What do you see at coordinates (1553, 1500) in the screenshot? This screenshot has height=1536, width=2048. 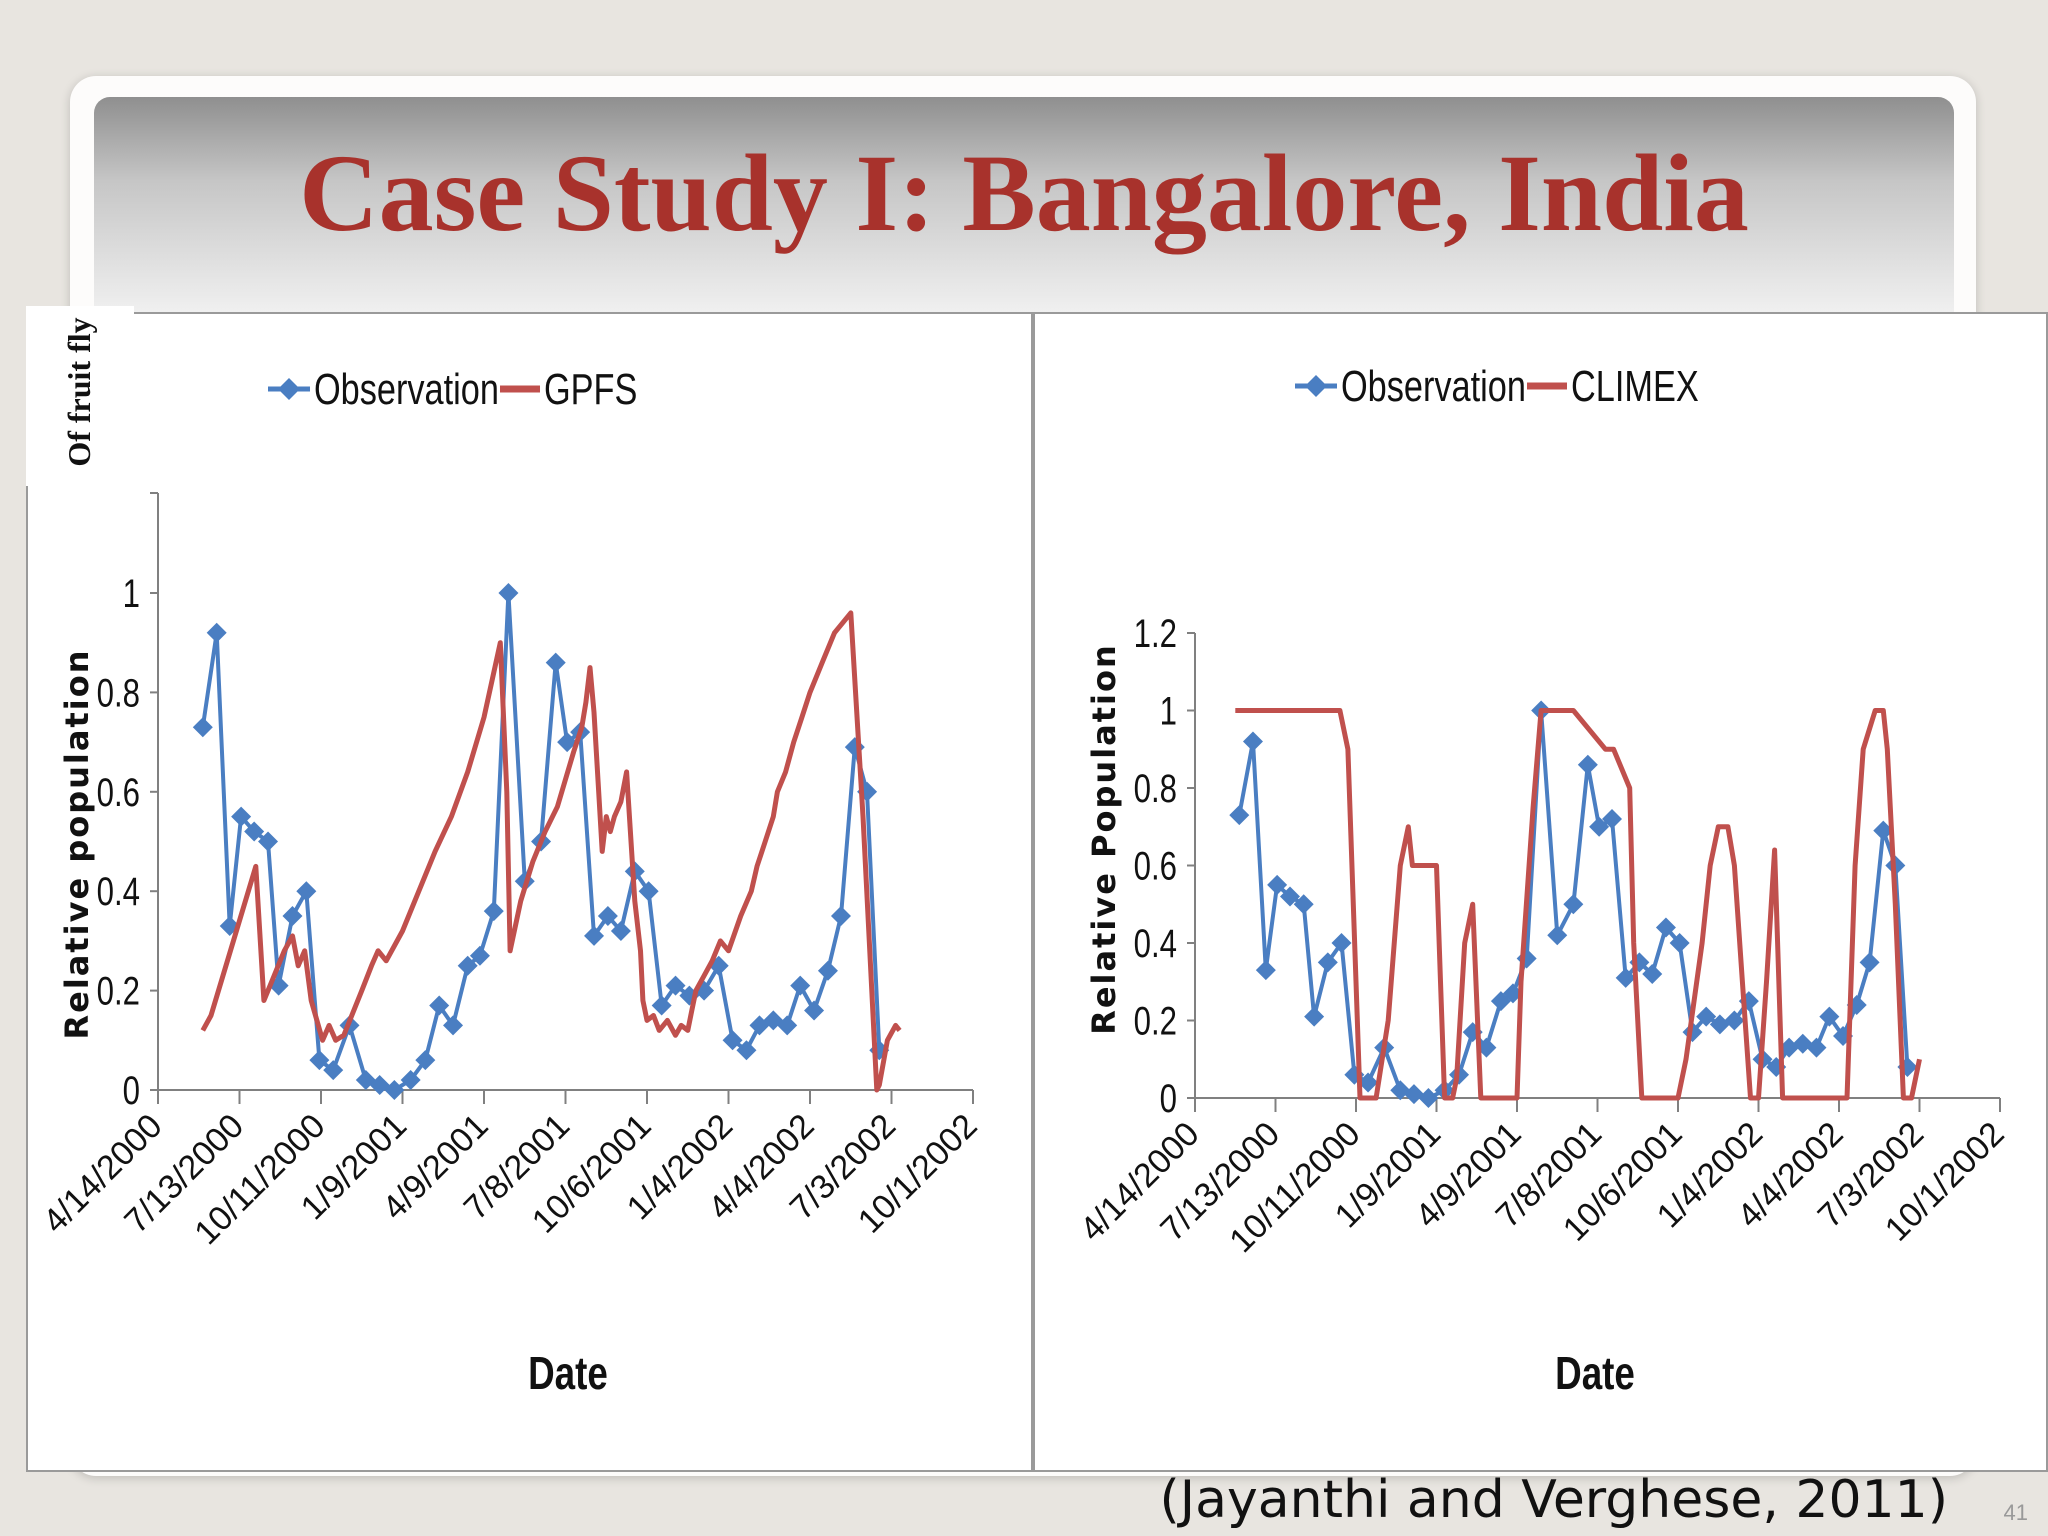 I see `citation: (Jayanthi and Verghese, 2011)` at bounding box center [1553, 1500].